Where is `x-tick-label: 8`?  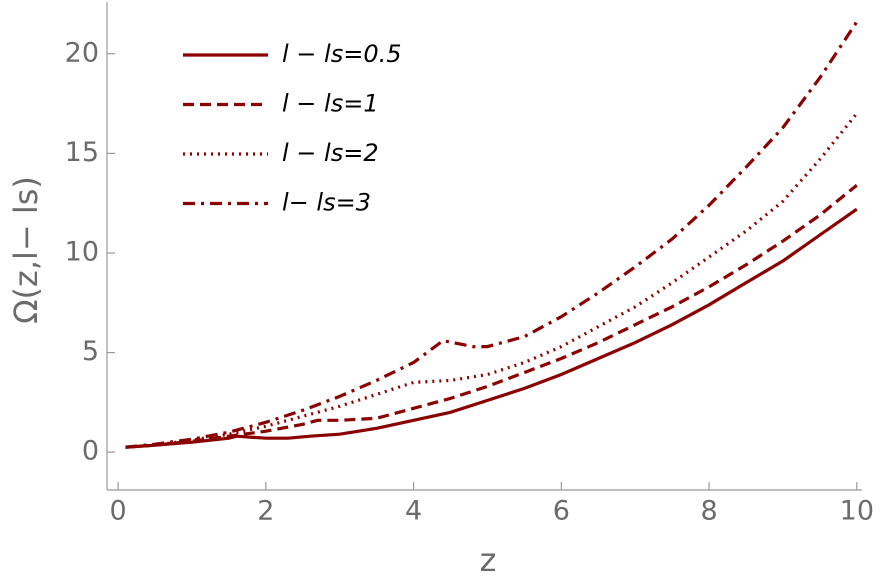
x-tick-label: 8 is located at coordinates (708, 511).